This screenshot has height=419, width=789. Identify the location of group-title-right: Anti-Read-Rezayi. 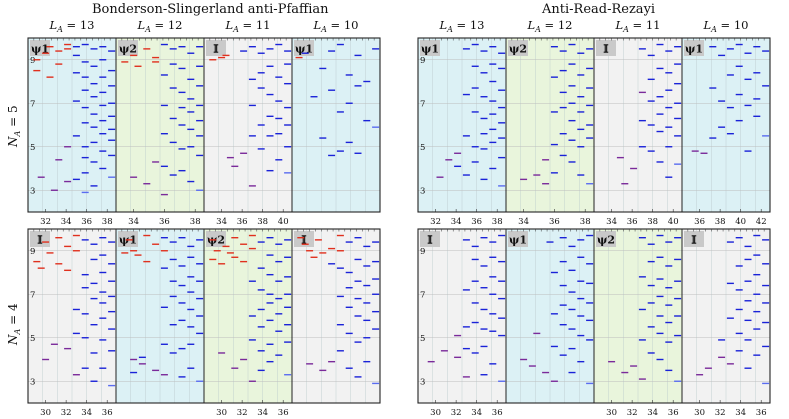
(599, 9).